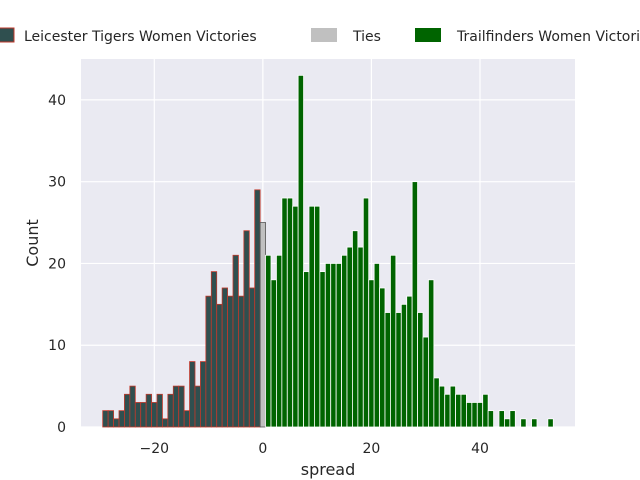  Describe the element at coordinates (328, 469) in the screenshot. I see `x-axis-label: spread` at that location.